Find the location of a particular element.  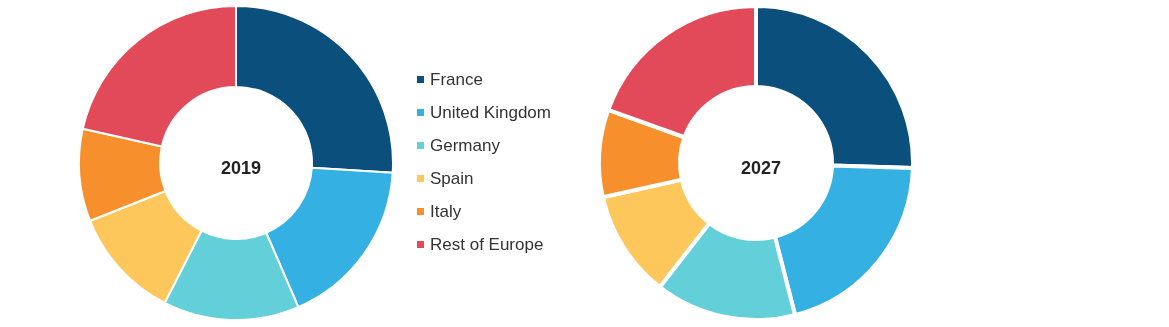

legend-label: Rest of Europe is located at coordinates (487, 244).